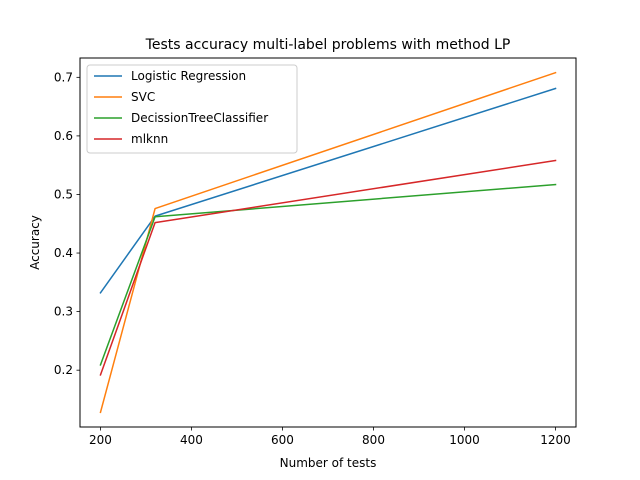  I want to click on y-tick-label: 0.3, so click(63, 312).